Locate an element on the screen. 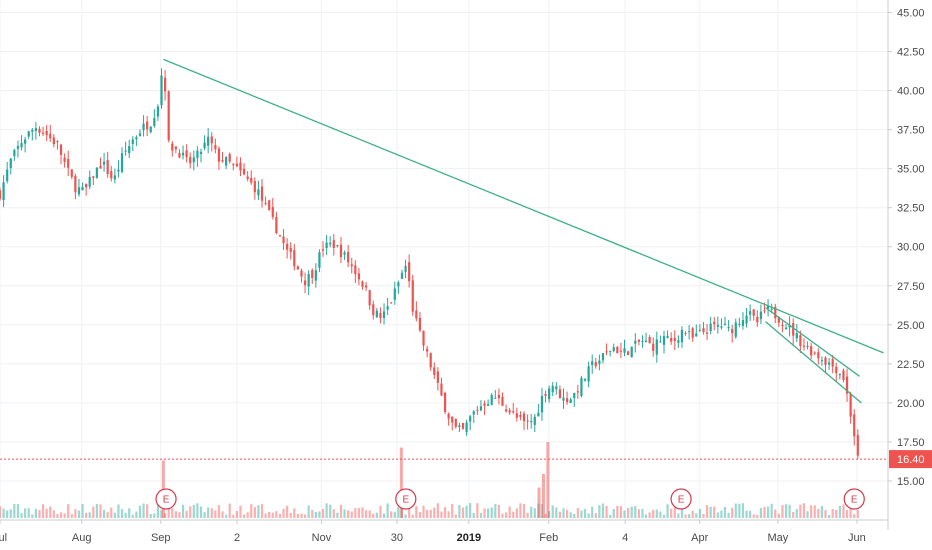  volume-spike is located at coordinates (401, 482).